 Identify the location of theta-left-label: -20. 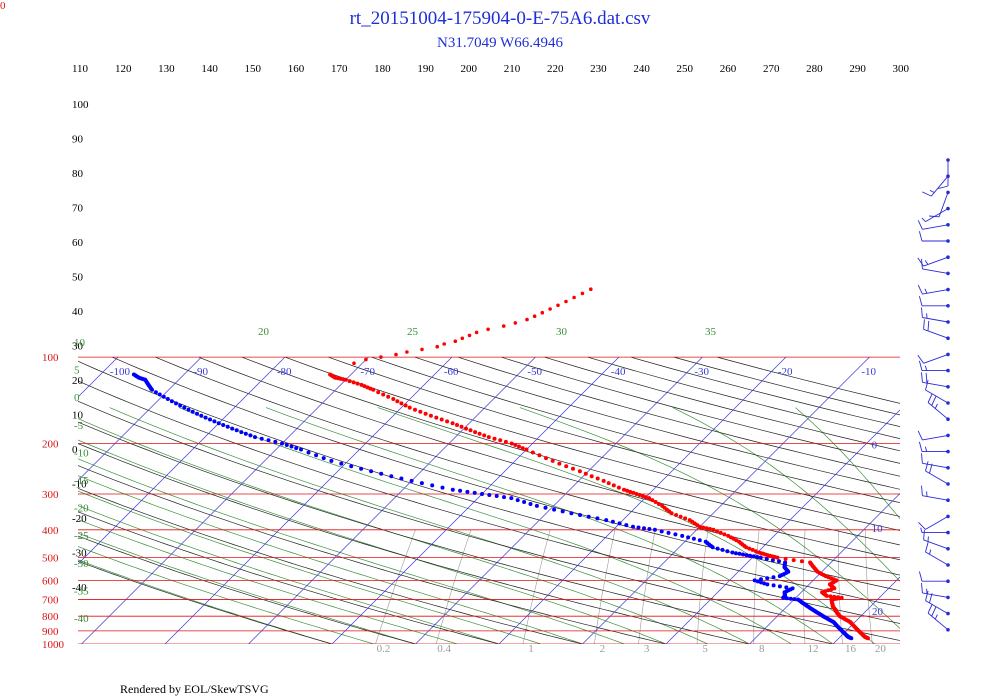
(79, 519).